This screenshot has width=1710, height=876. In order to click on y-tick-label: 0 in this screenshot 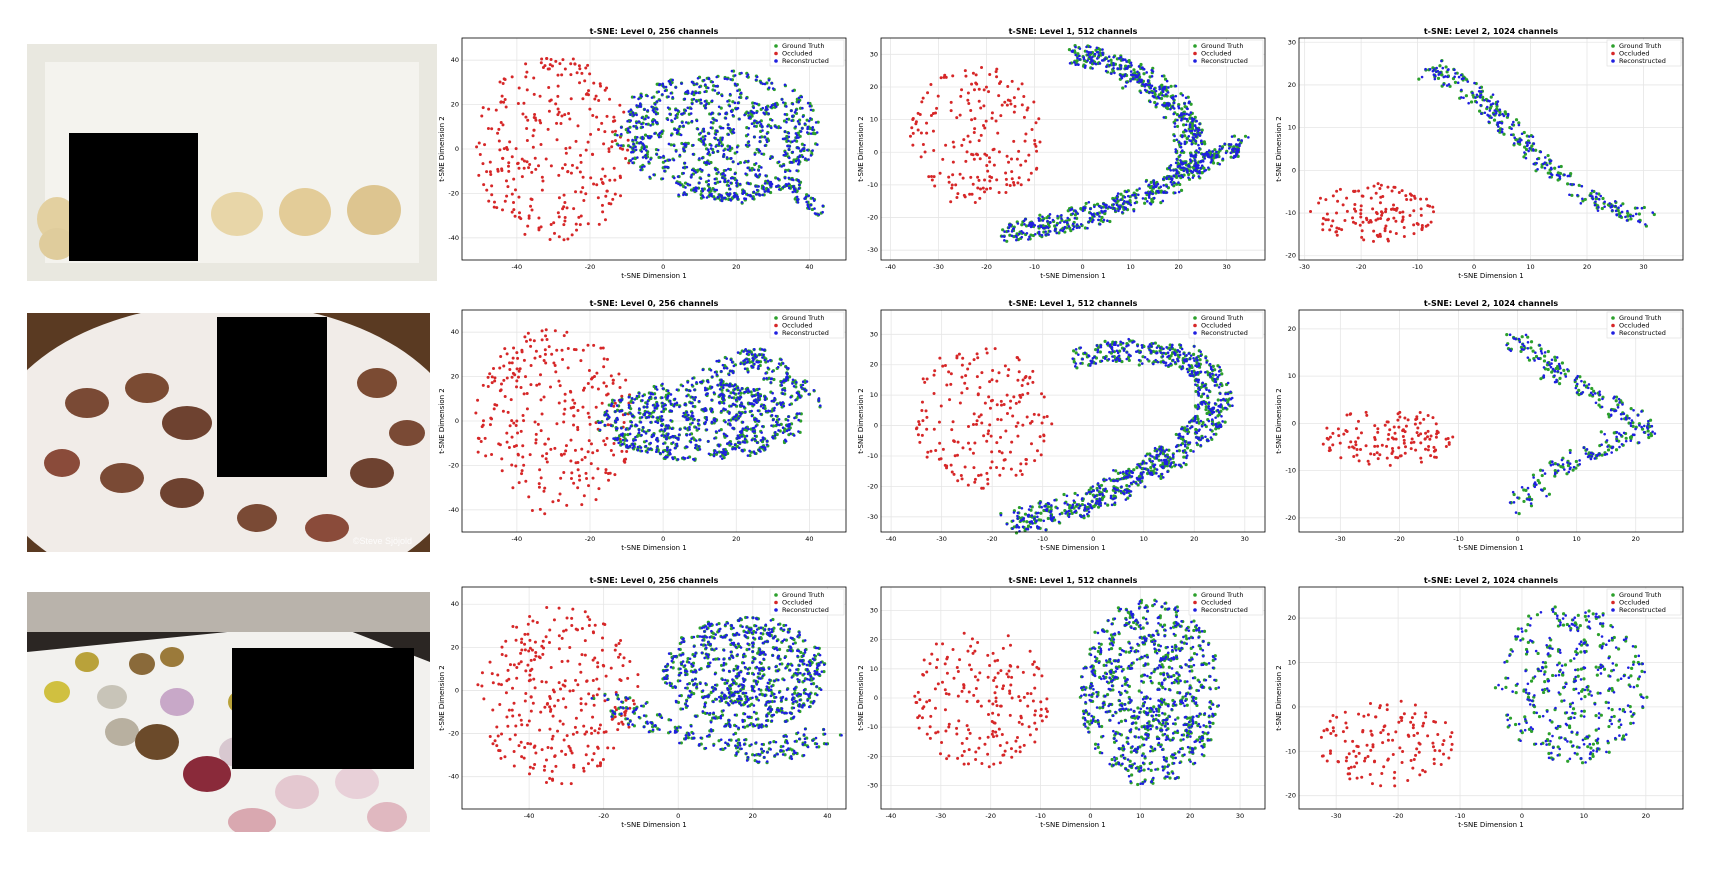, I will do `click(457, 149)`.